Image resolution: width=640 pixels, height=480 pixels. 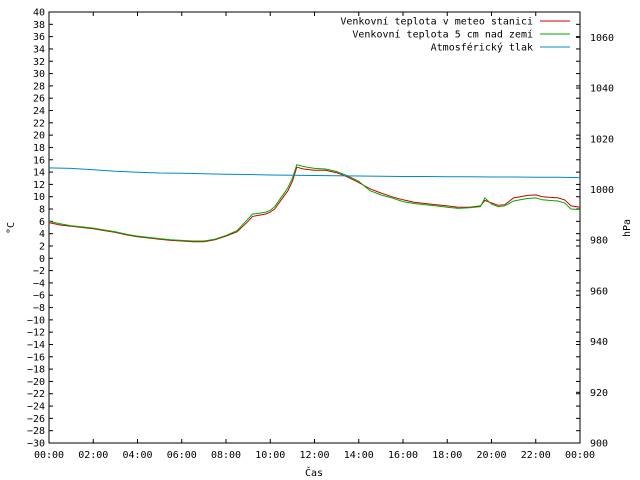 What do you see at coordinates (491, 455) in the screenshot?
I see `x-tick-label: 20:00` at bounding box center [491, 455].